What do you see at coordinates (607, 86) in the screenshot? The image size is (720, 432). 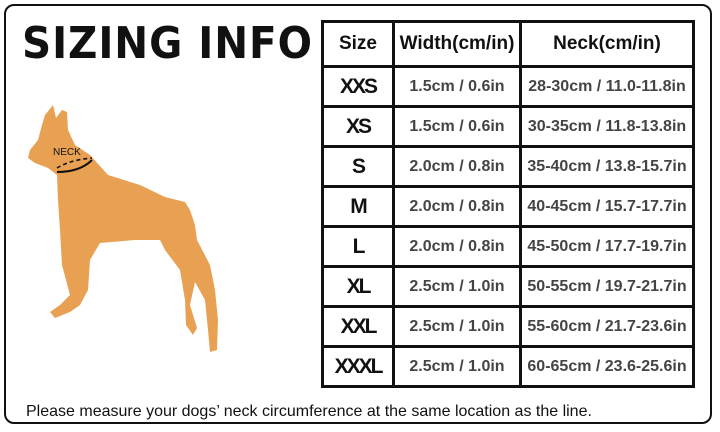 I see `neck-cell: 28-30cm / 11.0-11.8in` at bounding box center [607, 86].